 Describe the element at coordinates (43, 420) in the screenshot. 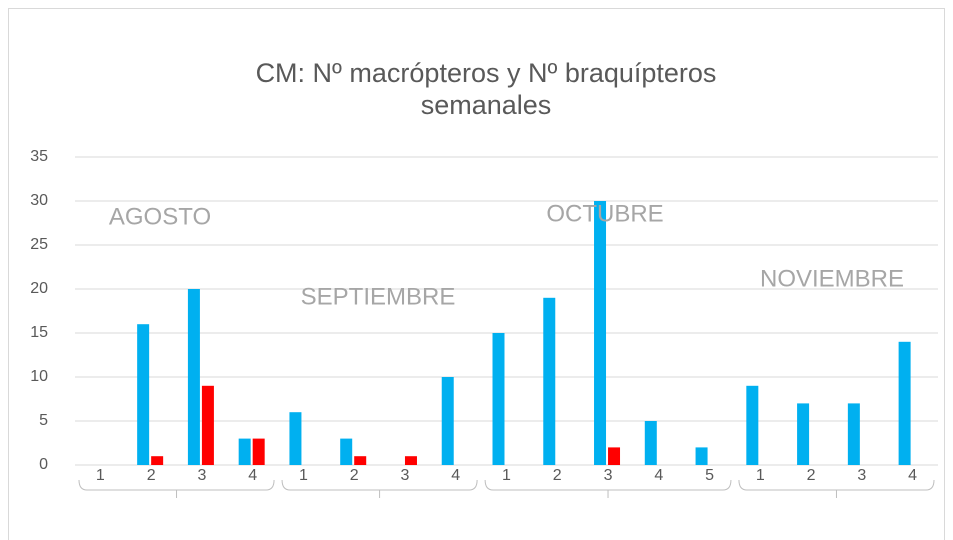

I see `y-tick-label: 5` at that location.